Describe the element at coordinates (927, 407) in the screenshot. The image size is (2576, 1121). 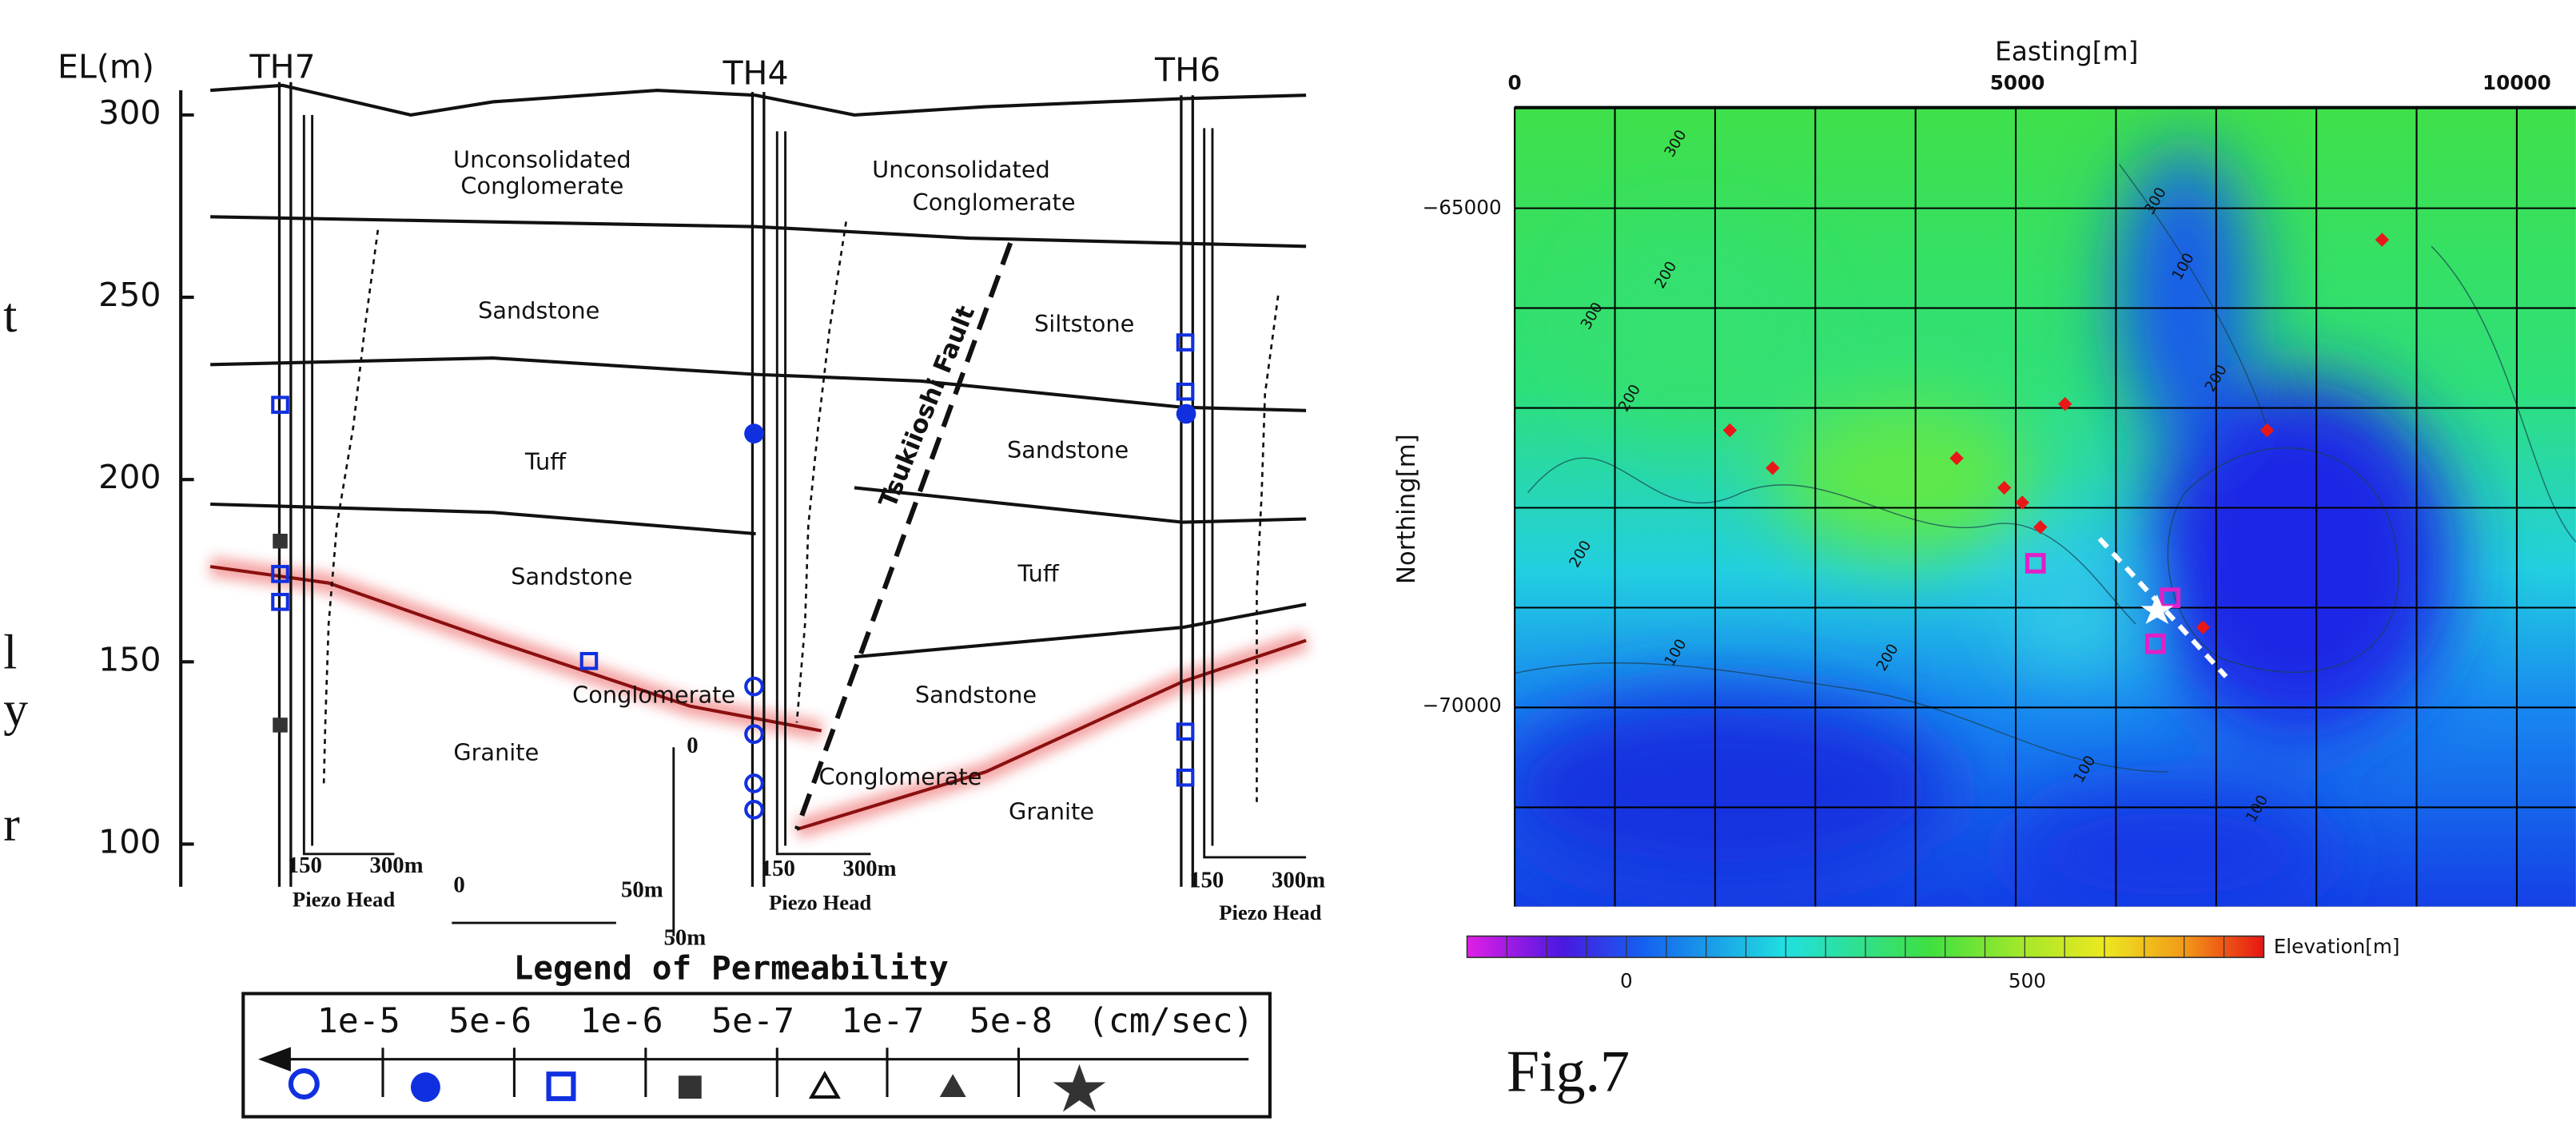
I see `fault-label: Tsukiioshi Fault` at that location.